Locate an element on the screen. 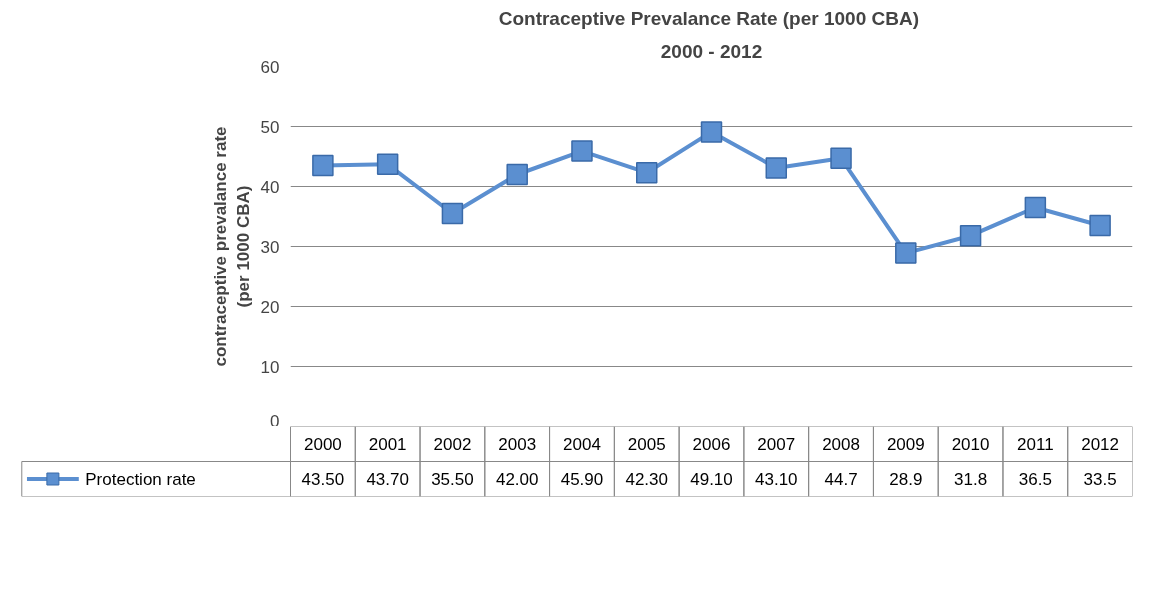 The image size is (1172, 603). x-tick-label: 2010 is located at coordinates (970, 444).